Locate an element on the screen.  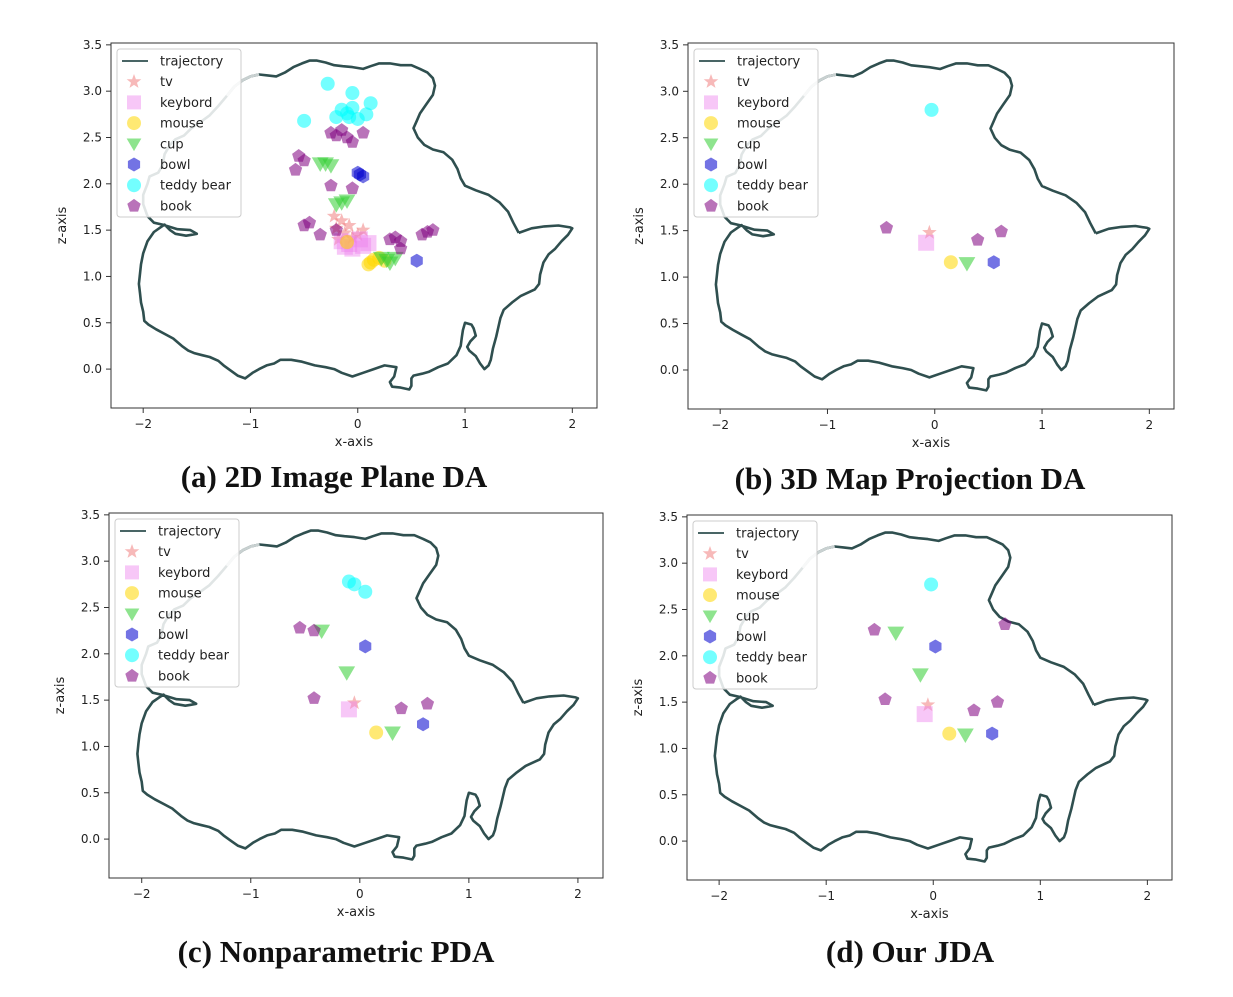
x-tick-label: 1 is located at coordinates (465, 424).